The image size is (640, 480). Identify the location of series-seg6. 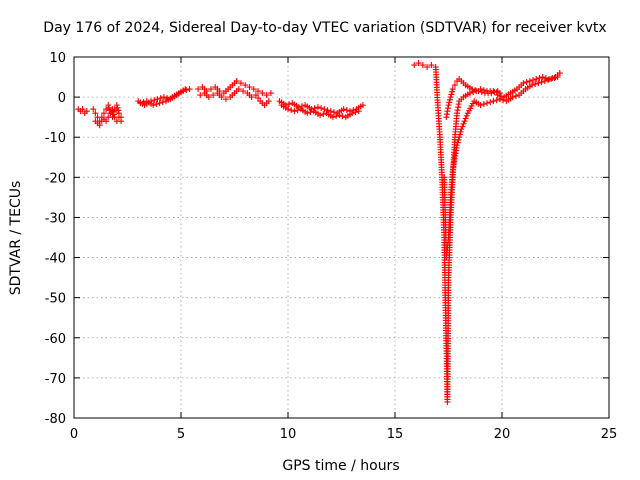
(457, 232).